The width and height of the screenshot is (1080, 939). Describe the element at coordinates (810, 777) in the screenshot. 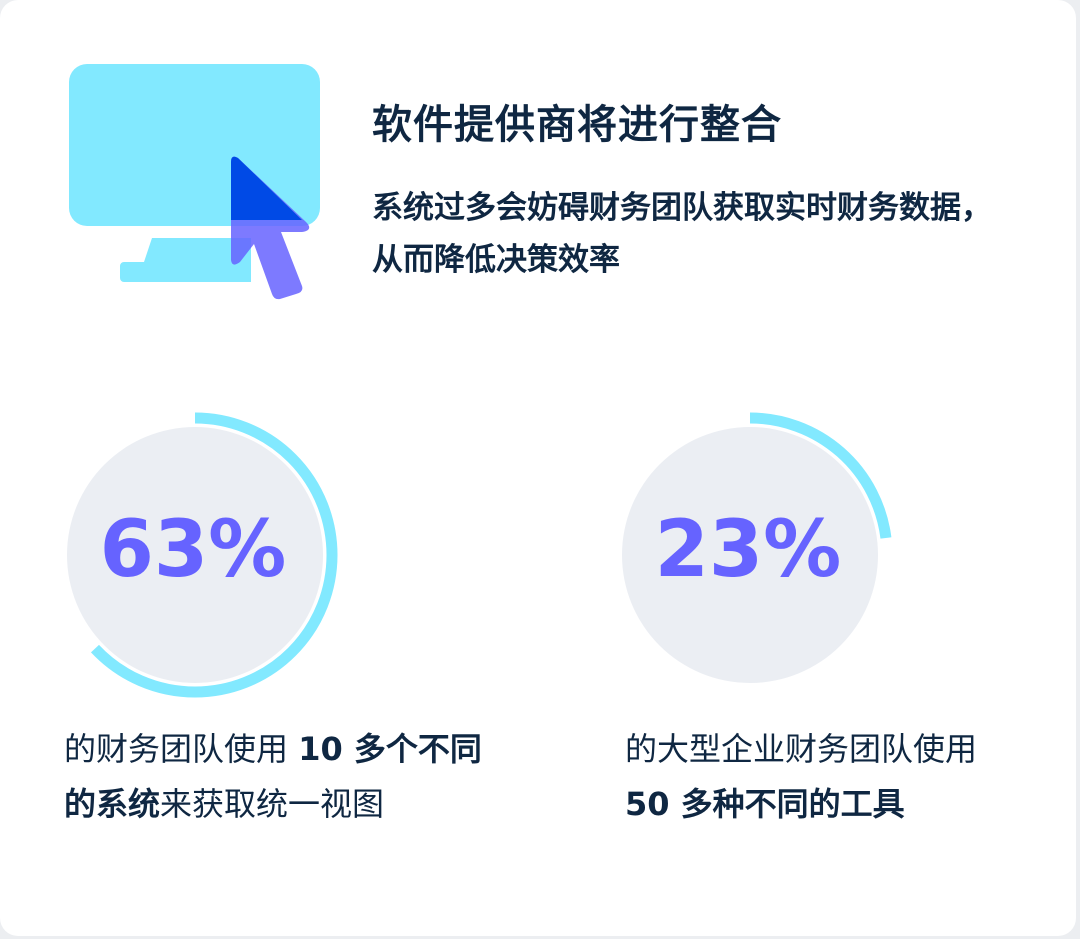

I see `stat-description: 的大型企业财务团队使用 50 多种不同的工具` at that location.